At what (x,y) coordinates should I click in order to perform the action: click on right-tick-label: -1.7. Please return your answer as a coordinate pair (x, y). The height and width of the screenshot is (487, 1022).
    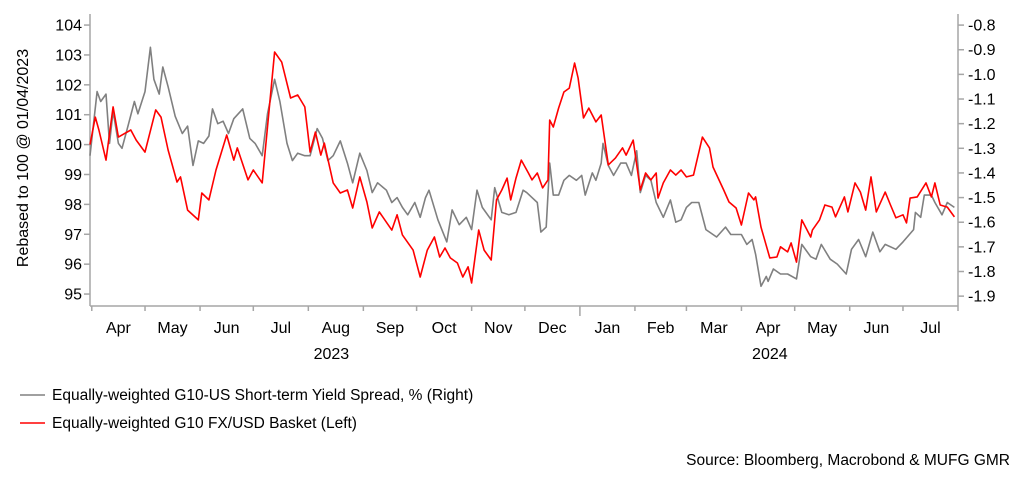
    Looking at the image, I should click on (982, 247).